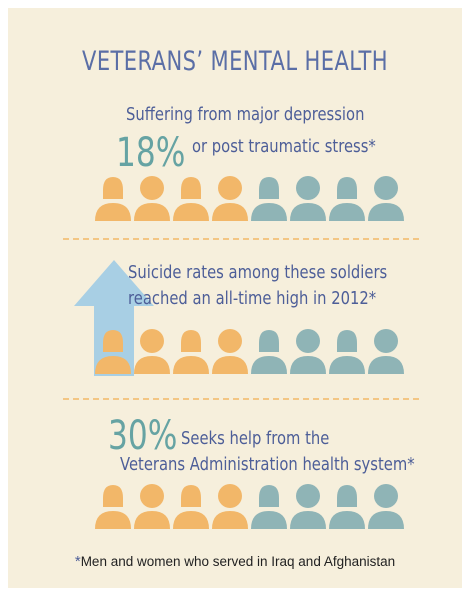 The image size is (470, 596). I want to click on section2-line2: reached an all-time high in 2012, so click(248, 298).